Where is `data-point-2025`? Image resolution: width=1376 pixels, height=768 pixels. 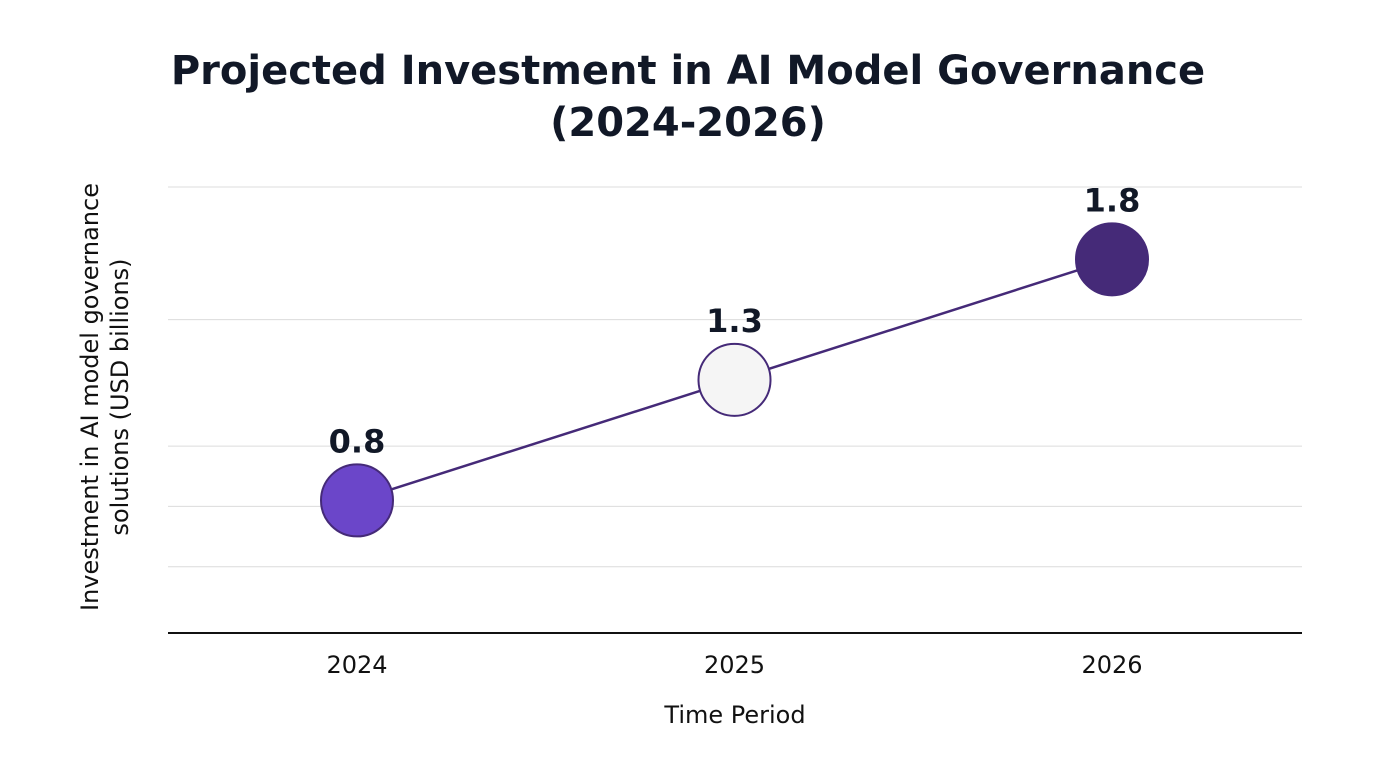
data-point-2025 is located at coordinates (734, 379).